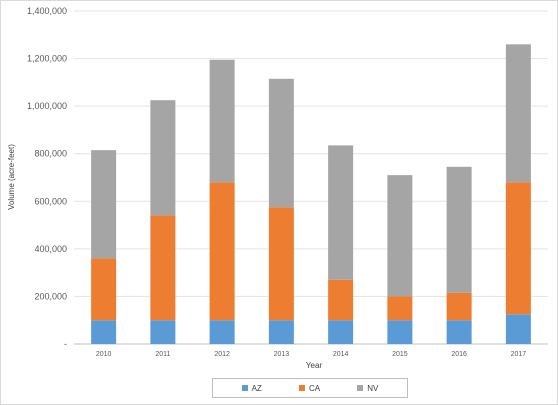 This screenshot has width=558, height=405. I want to click on y-tick-label: 600,000, so click(50, 201).